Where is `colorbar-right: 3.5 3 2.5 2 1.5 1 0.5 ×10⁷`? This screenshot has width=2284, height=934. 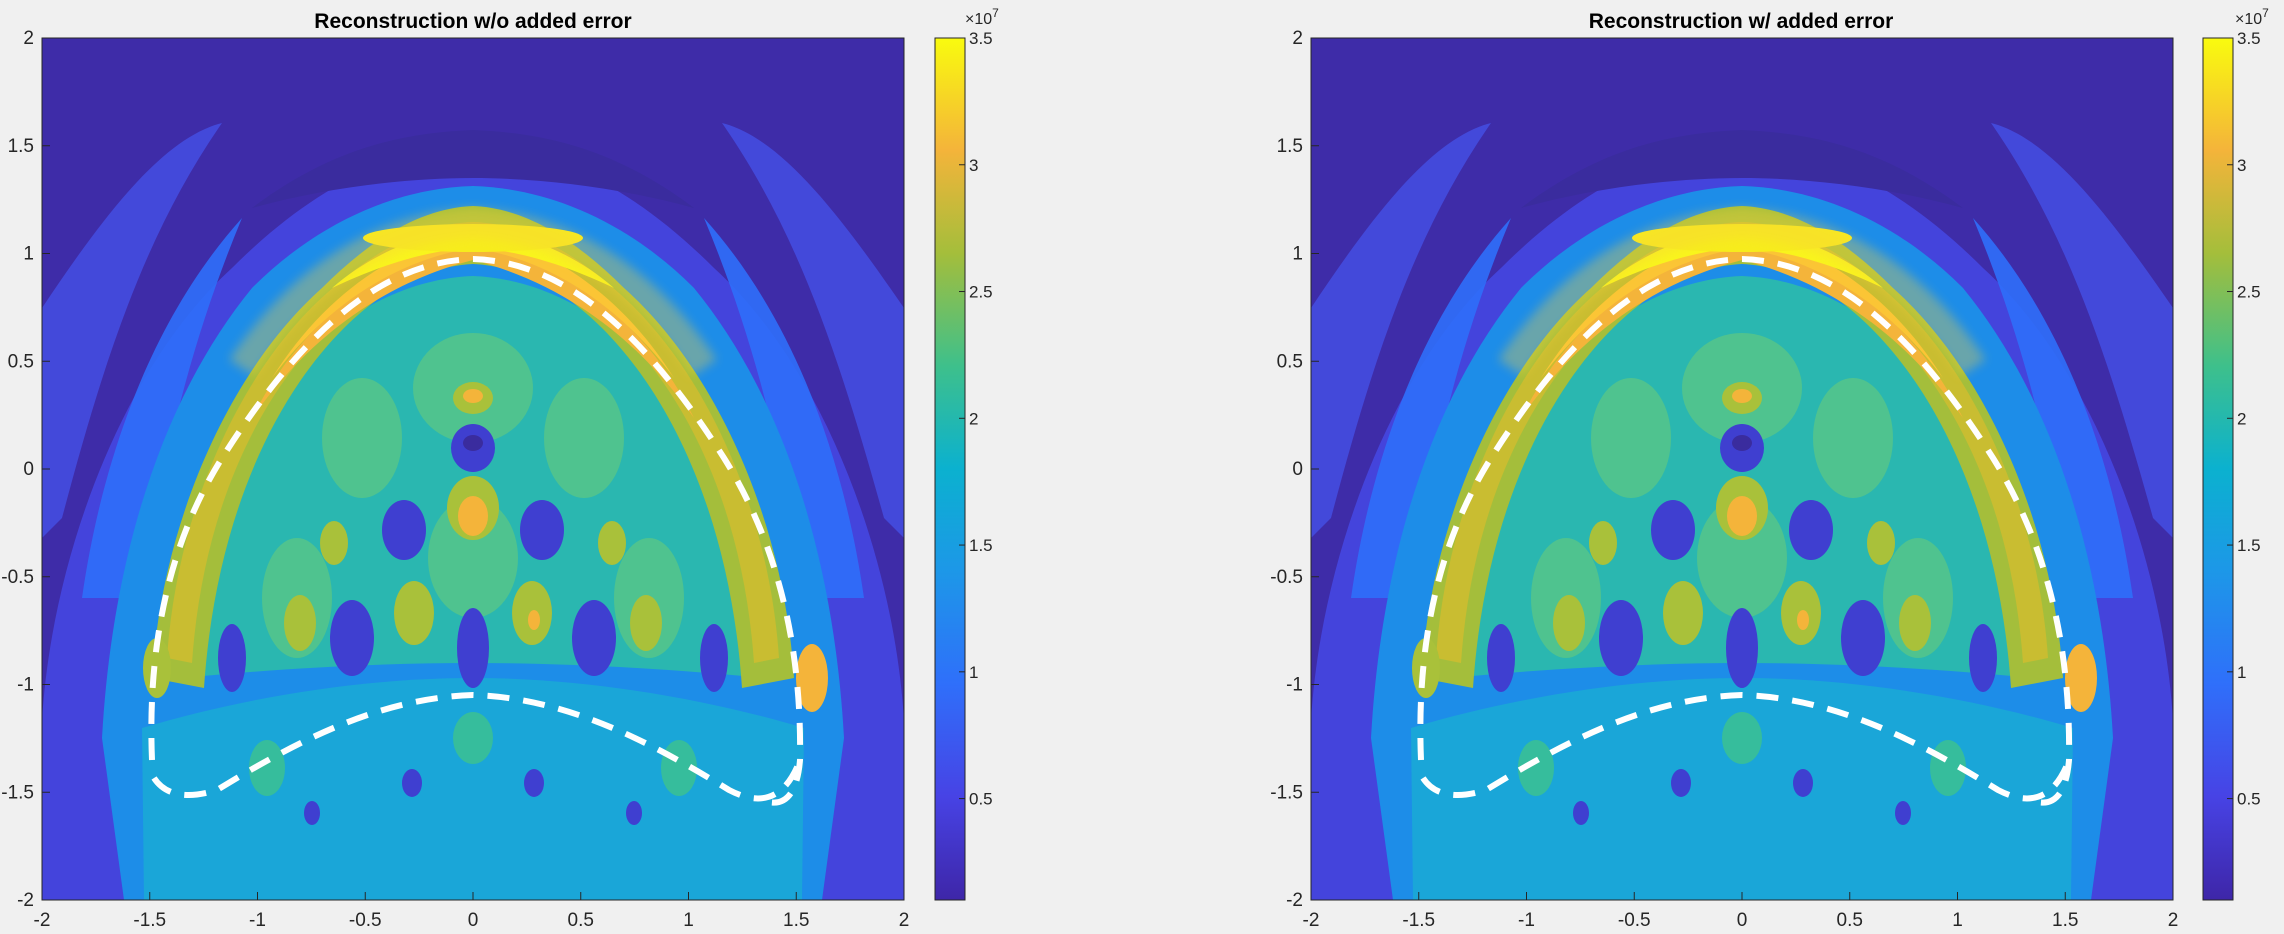
colorbar-right: 3.5 3 2.5 2 1.5 1 0.5 ×10⁷ is located at coordinates (2235, 453).